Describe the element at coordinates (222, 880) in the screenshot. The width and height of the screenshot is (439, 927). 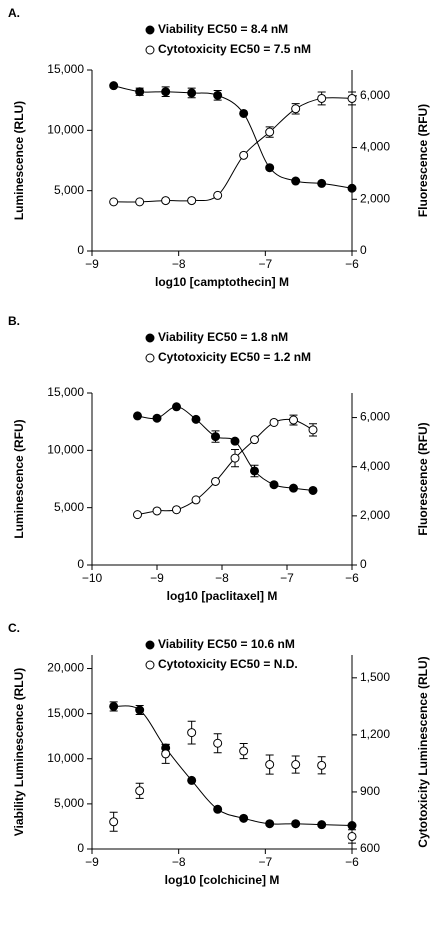
I see `x-axis-label: log10 [colchicine] M` at that location.